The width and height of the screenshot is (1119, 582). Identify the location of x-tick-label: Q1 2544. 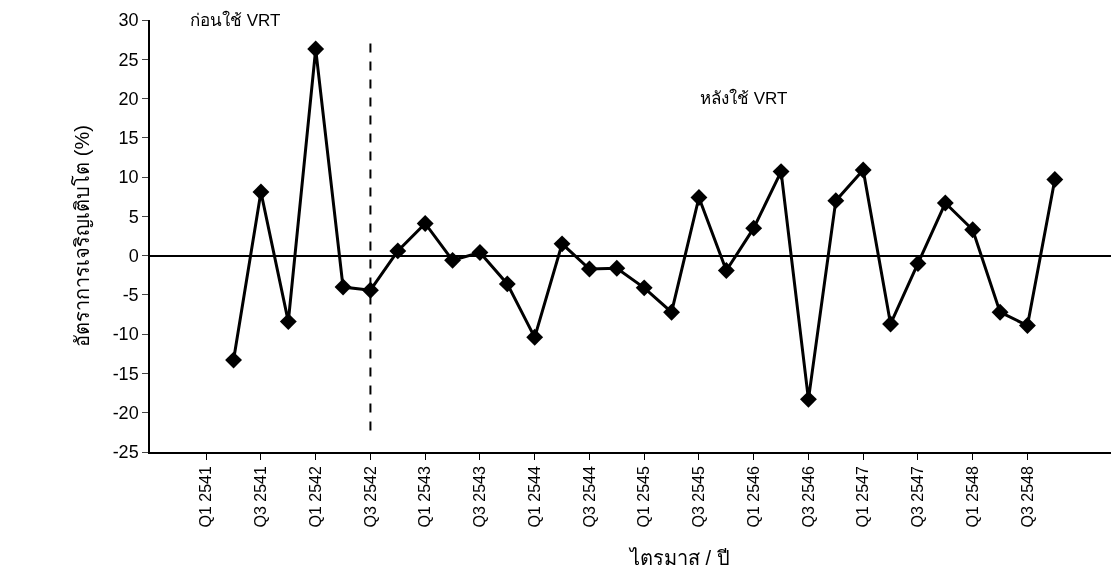
(534, 497).